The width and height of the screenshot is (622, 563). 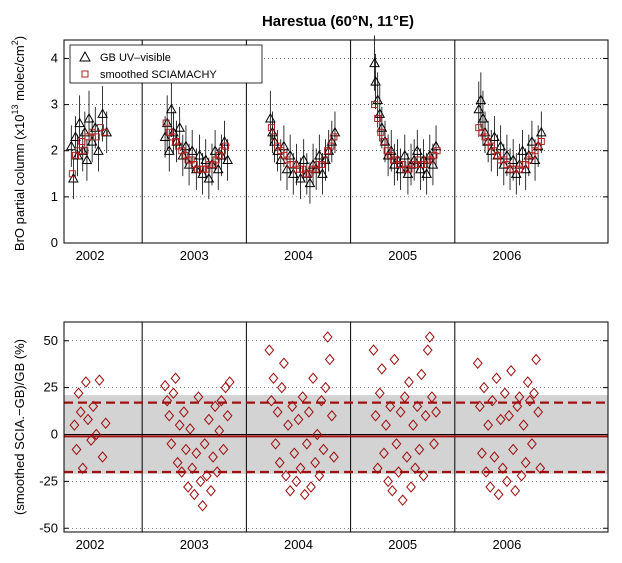 What do you see at coordinates (19, 74) in the screenshot?
I see `top-ylabel-part: molec/cm` at bounding box center [19, 74].